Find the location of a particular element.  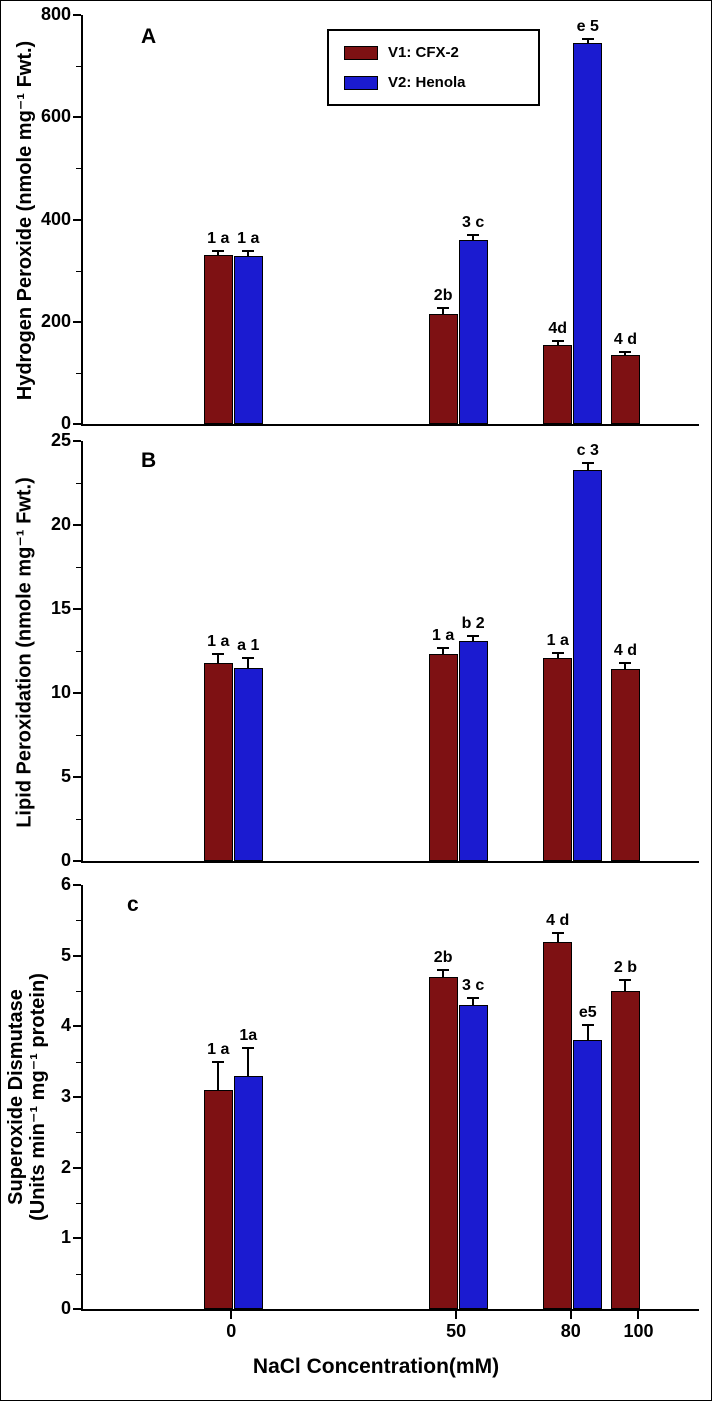

bar-significance-label: b 2 is located at coordinates (473, 623).